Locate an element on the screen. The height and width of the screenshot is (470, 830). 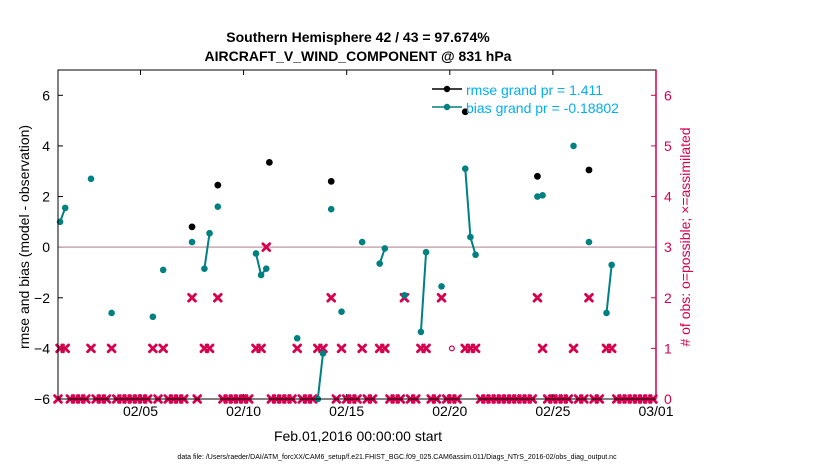
x-tick-label: 02/10 is located at coordinates (243, 411).